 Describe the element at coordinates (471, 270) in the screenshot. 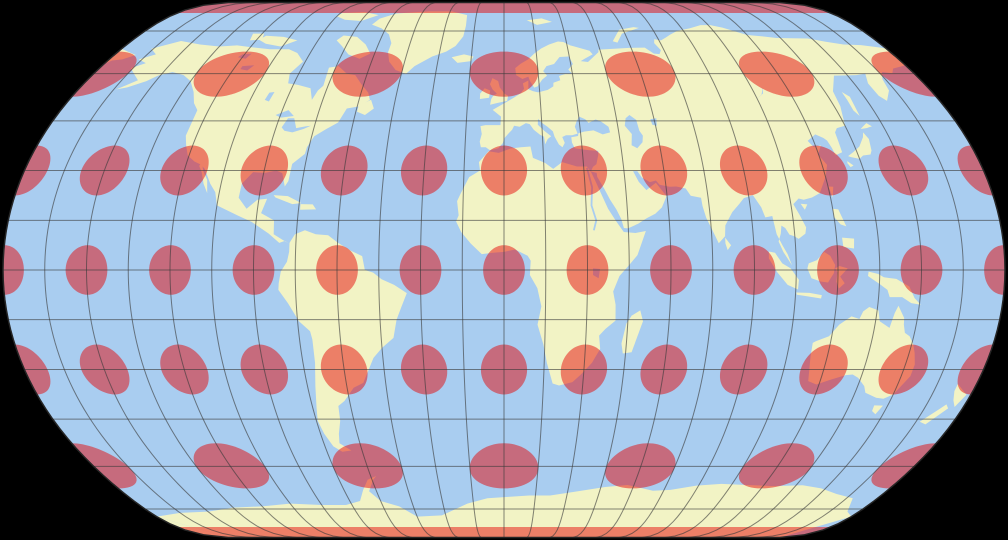

I see `meridian--15` at that location.